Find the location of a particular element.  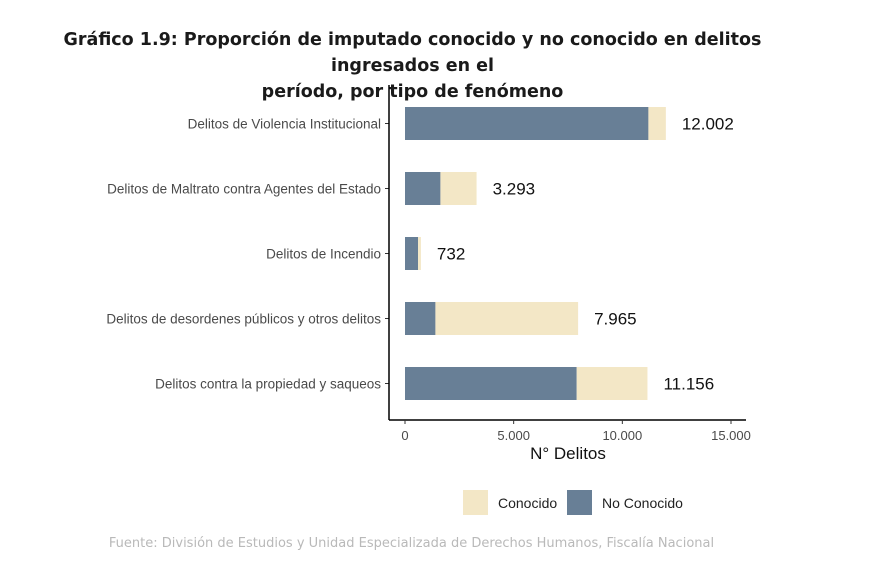

category-label: Delitos de Violencia Institucional is located at coordinates (284, 124).